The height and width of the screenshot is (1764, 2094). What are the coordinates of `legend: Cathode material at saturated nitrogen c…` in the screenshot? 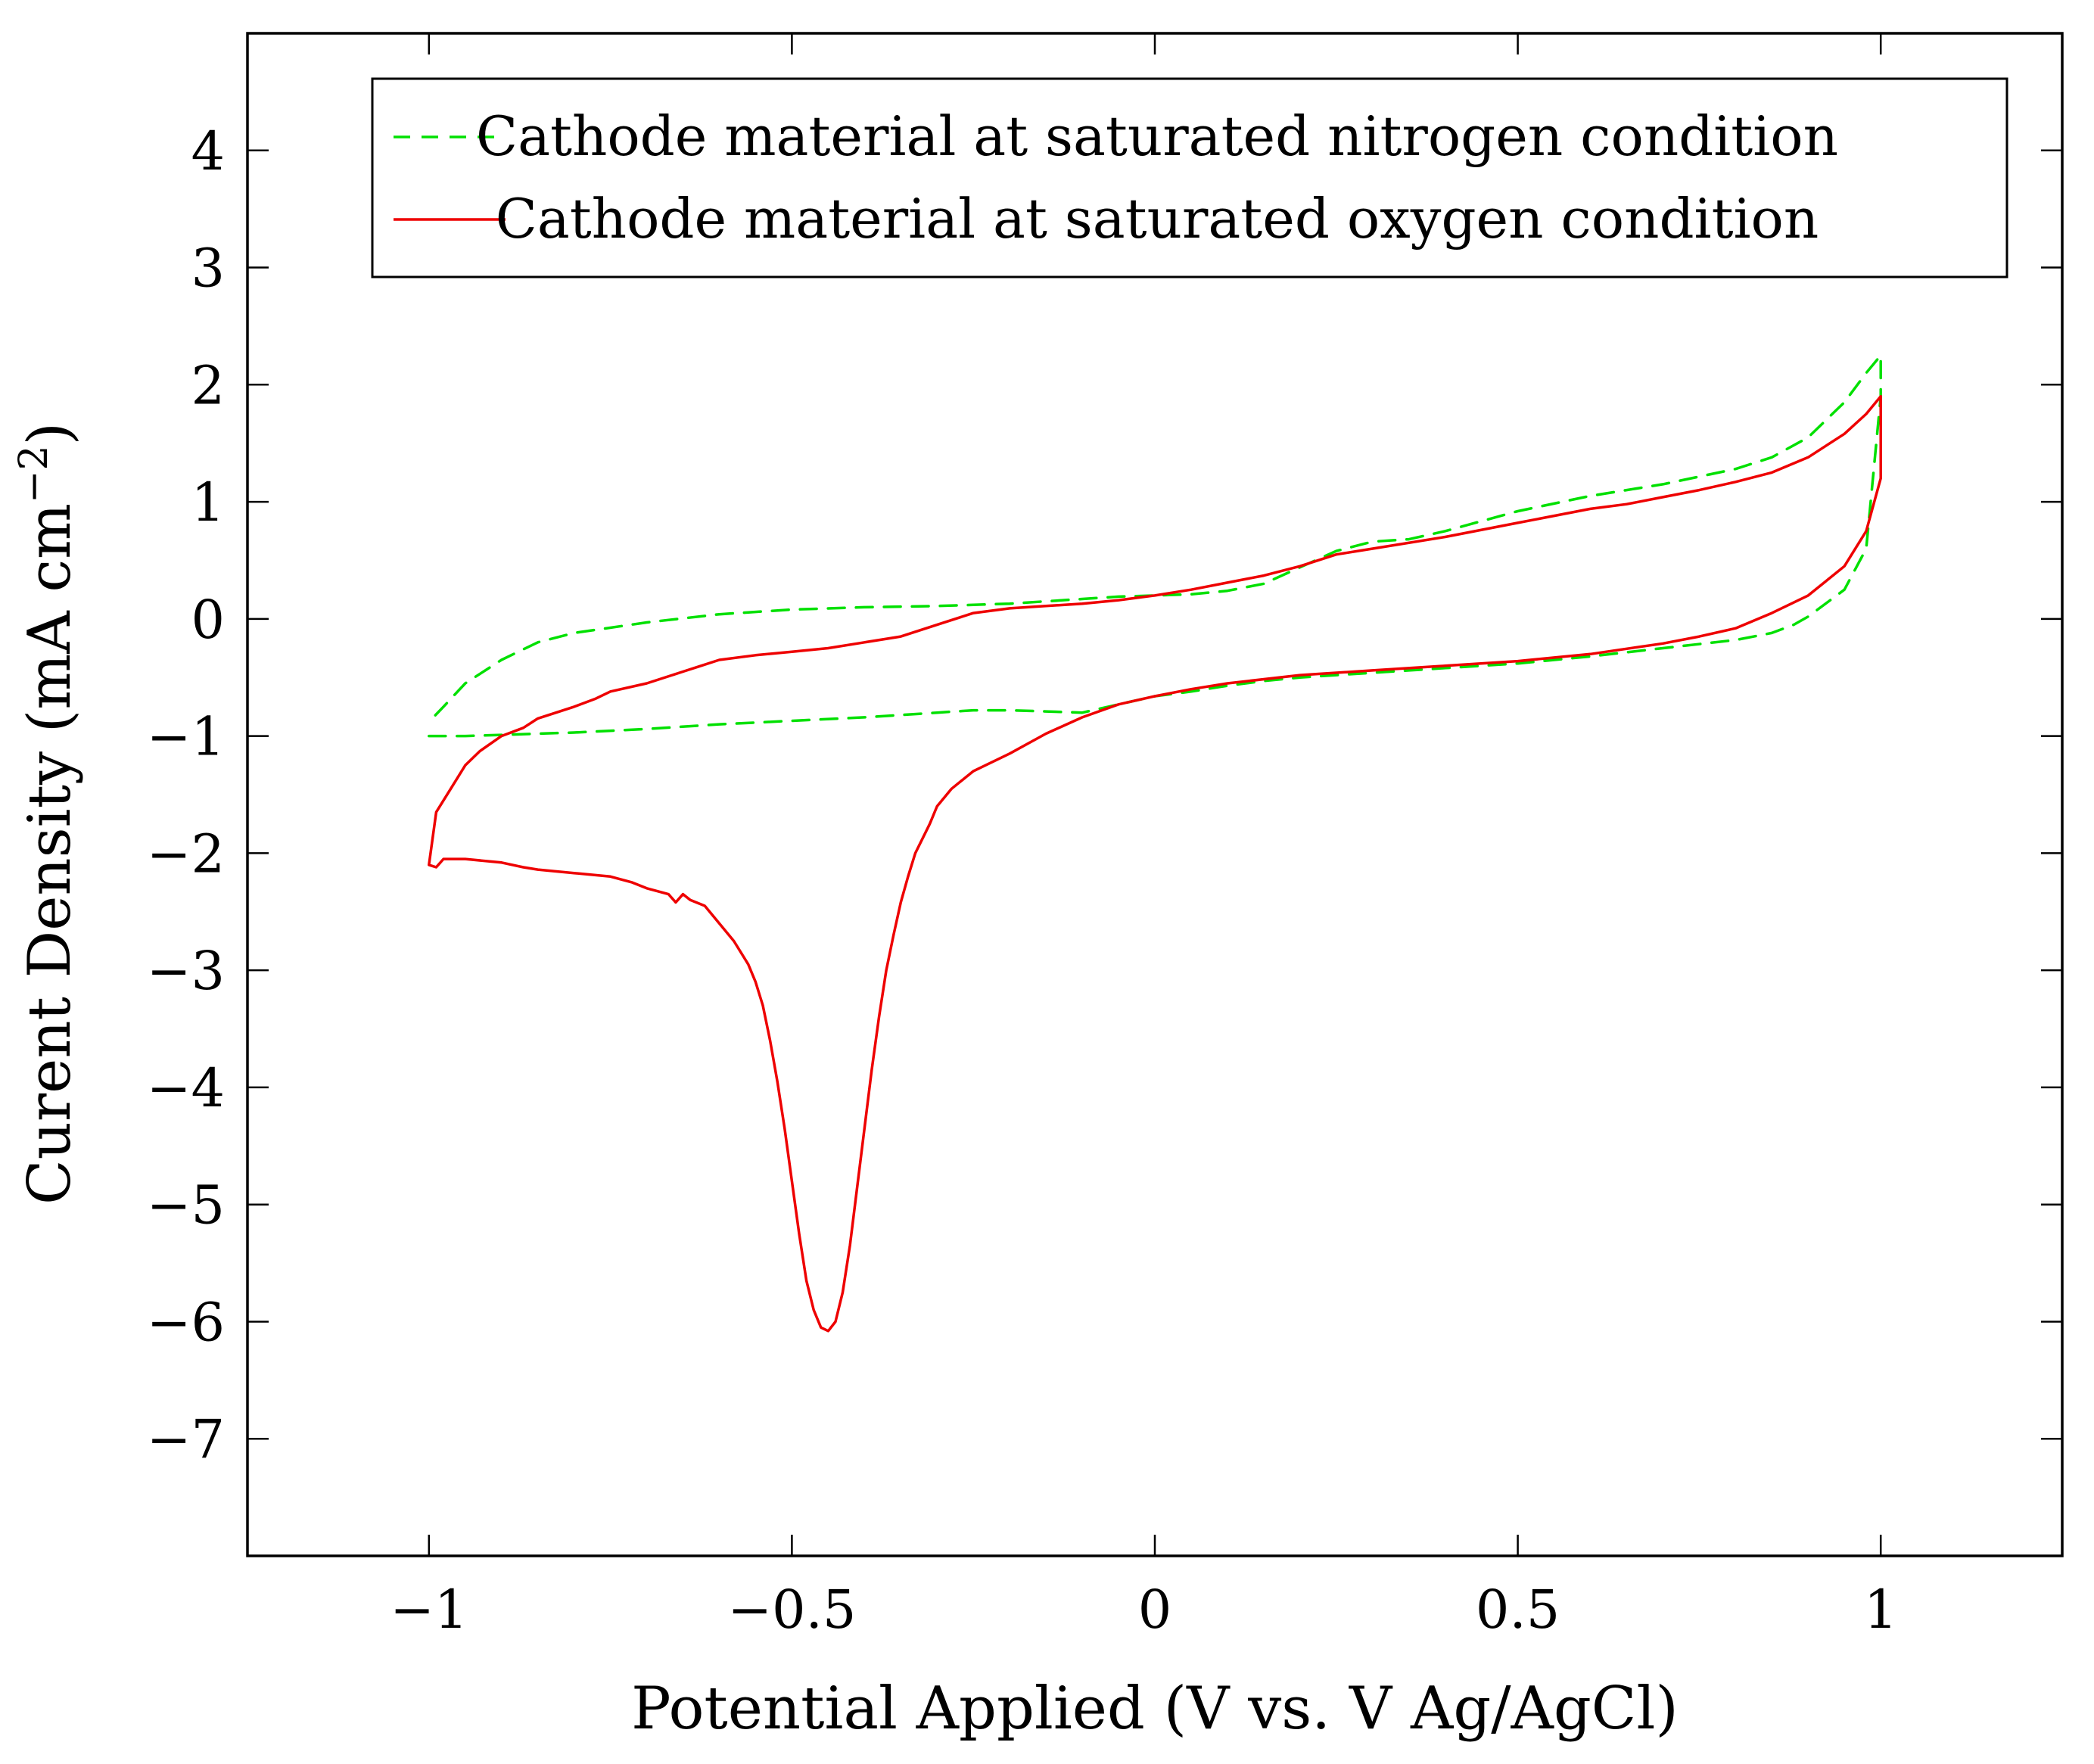 It's located at (1189, 177).